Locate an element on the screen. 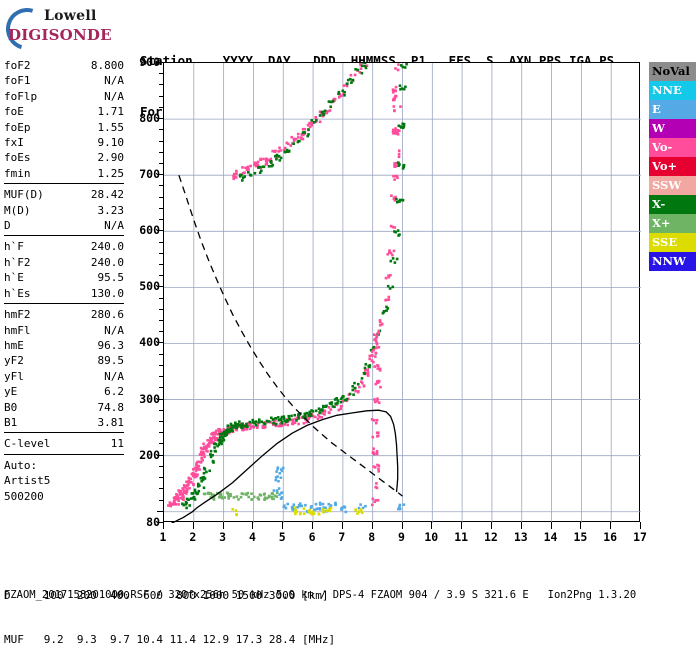  legend-item-nnw: NNW is located at coordinates (672, 261).